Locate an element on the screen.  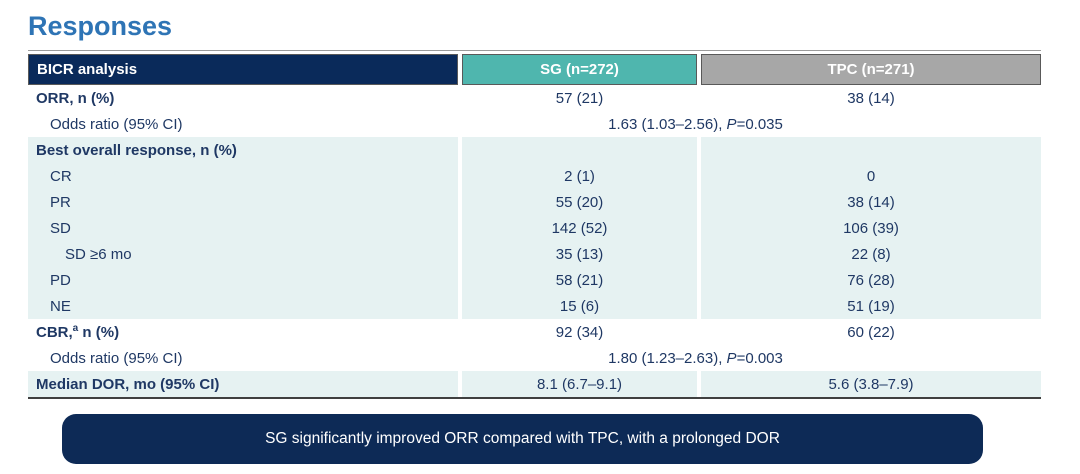
row-label-sd: SD is located at coordinates (243, 228).